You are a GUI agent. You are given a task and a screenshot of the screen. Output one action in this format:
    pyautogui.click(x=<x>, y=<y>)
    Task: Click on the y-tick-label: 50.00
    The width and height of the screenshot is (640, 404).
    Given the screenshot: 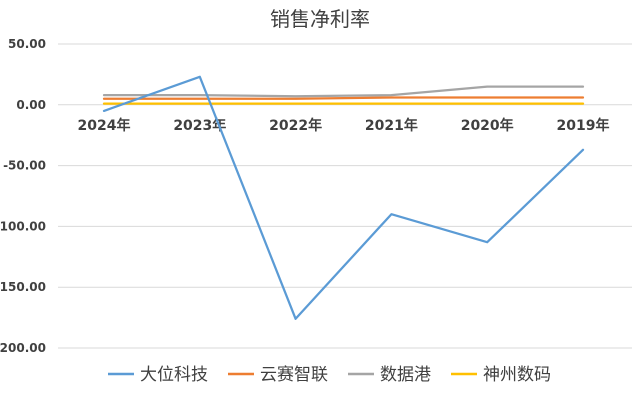 What is the action you would take?
    pyautogui.click(x=27, y=44)
    